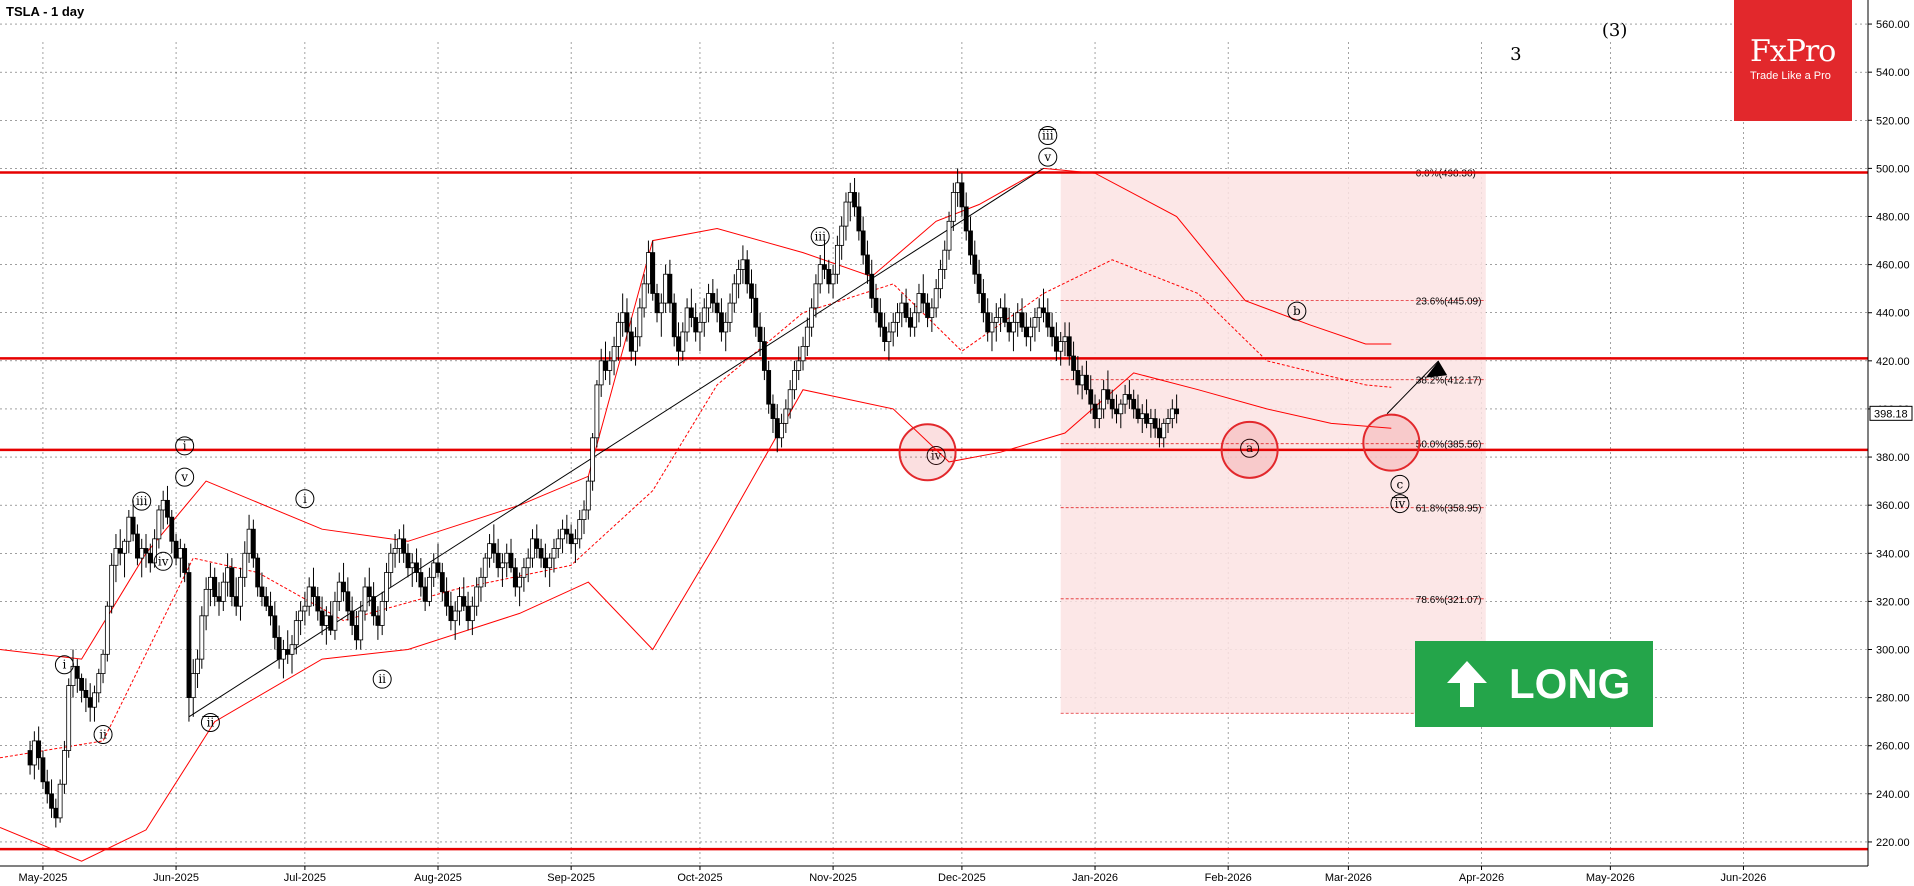 Image resolution: width=1914 pixels, height=886 pixels. Describe the element at coordinates (1481, 878) in the screenshot. I see `x-tick-label: Apr-2026` at that location.